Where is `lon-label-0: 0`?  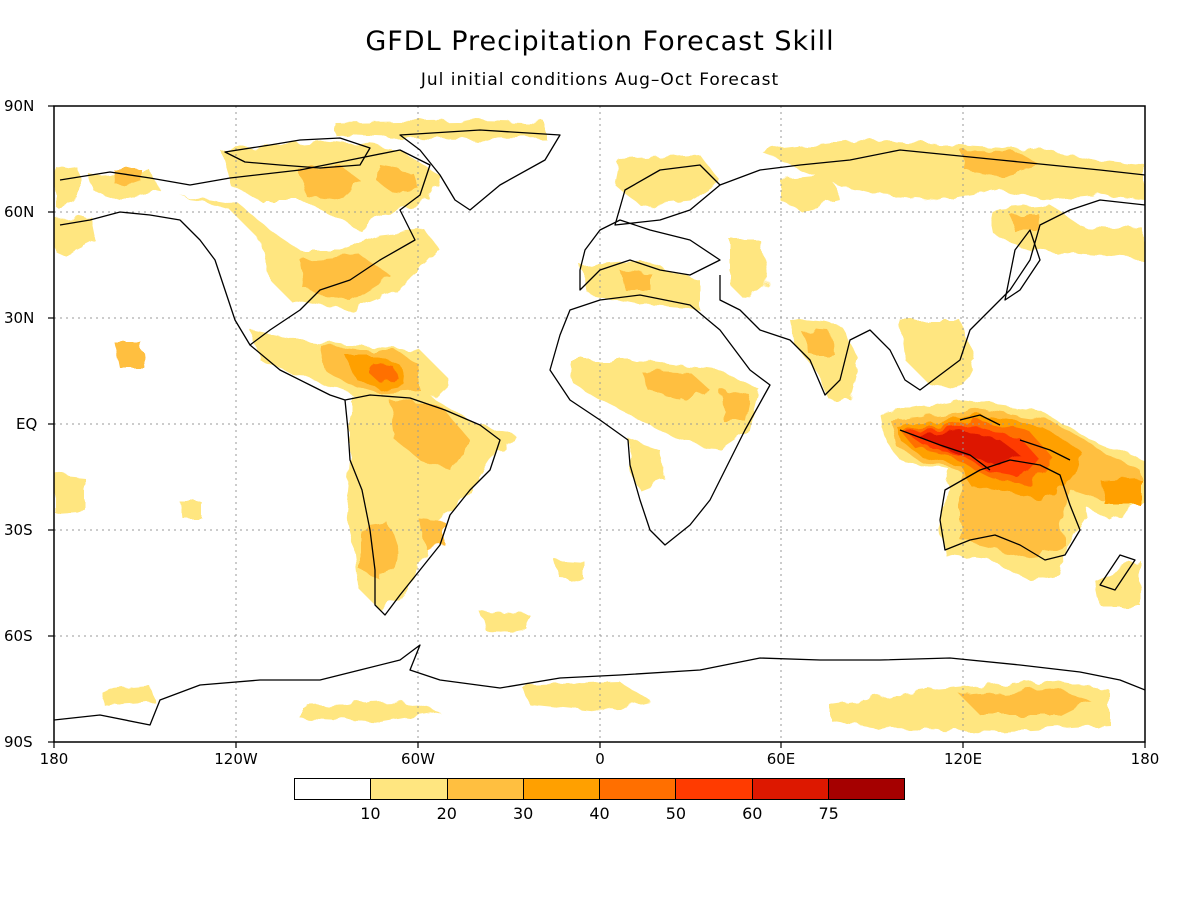
lon-label-0: 0 is located at coordinates (600, 759).